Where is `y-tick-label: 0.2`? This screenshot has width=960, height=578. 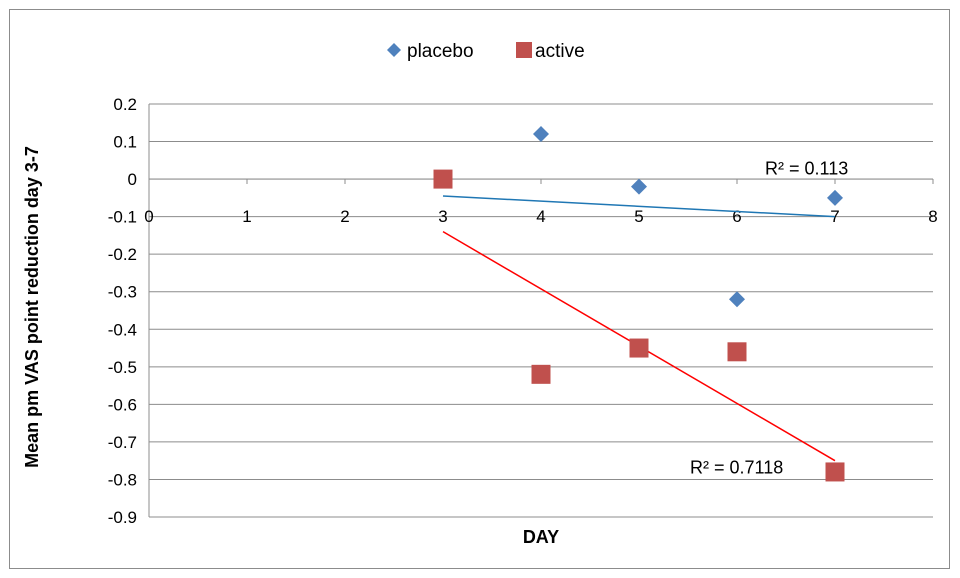
y-tick-label: 0.2 is located at coordinates (125, 104).